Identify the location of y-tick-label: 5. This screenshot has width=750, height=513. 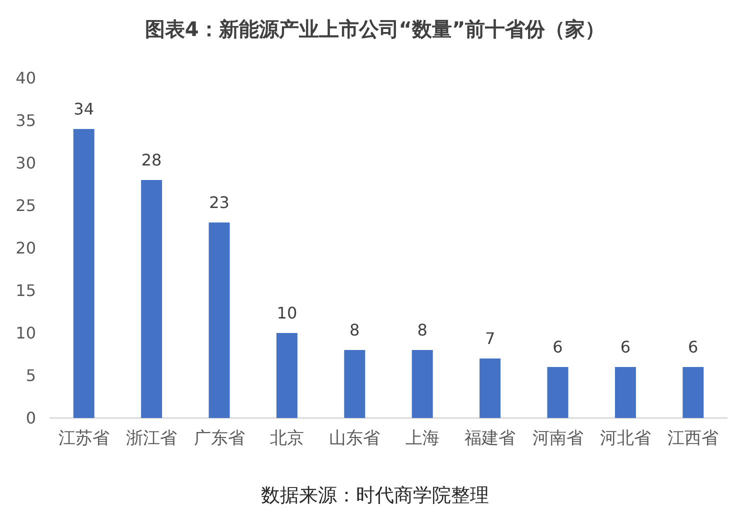
(31, 375).